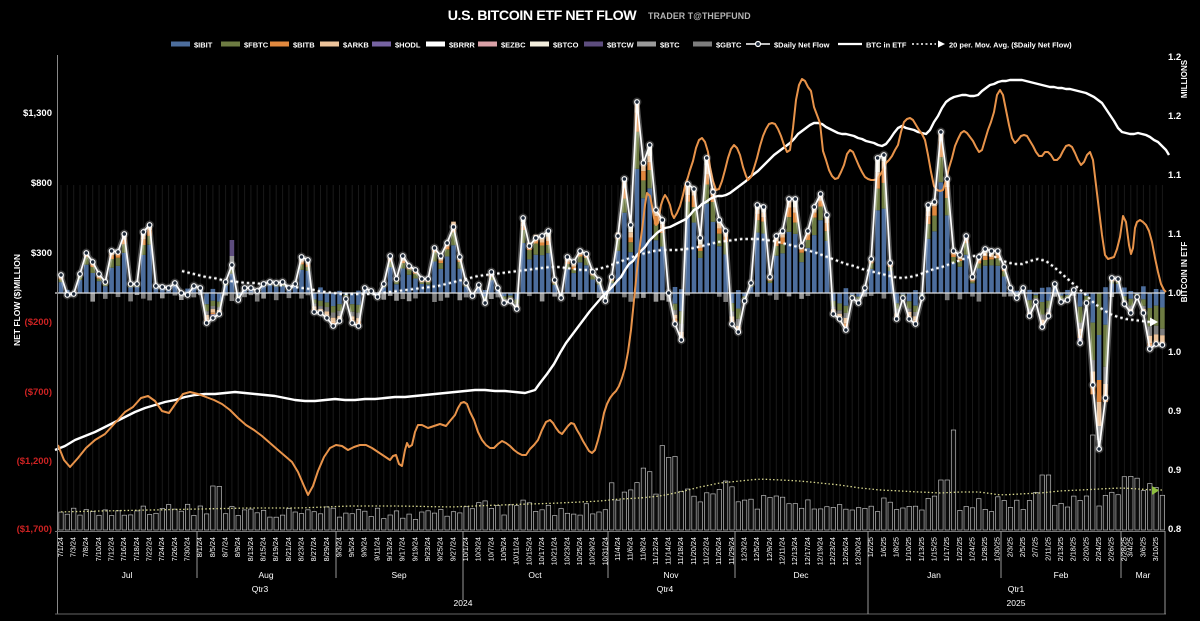 The width and height of the screenshot is (1200, 621). I want to click on svg-text: $BTC, so click(670, 45).